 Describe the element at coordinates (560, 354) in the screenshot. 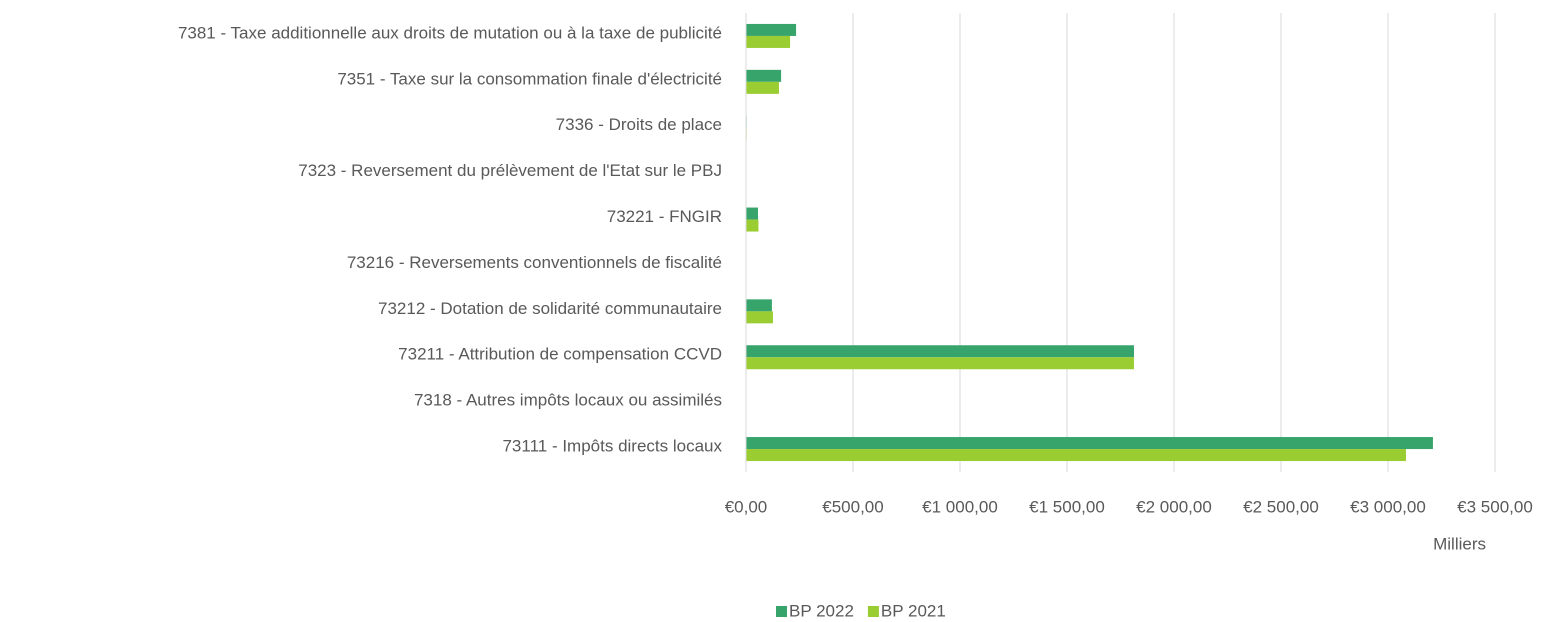

I see `y-tick-label: 73211 - Attribution de compensation CCVD` at that location.